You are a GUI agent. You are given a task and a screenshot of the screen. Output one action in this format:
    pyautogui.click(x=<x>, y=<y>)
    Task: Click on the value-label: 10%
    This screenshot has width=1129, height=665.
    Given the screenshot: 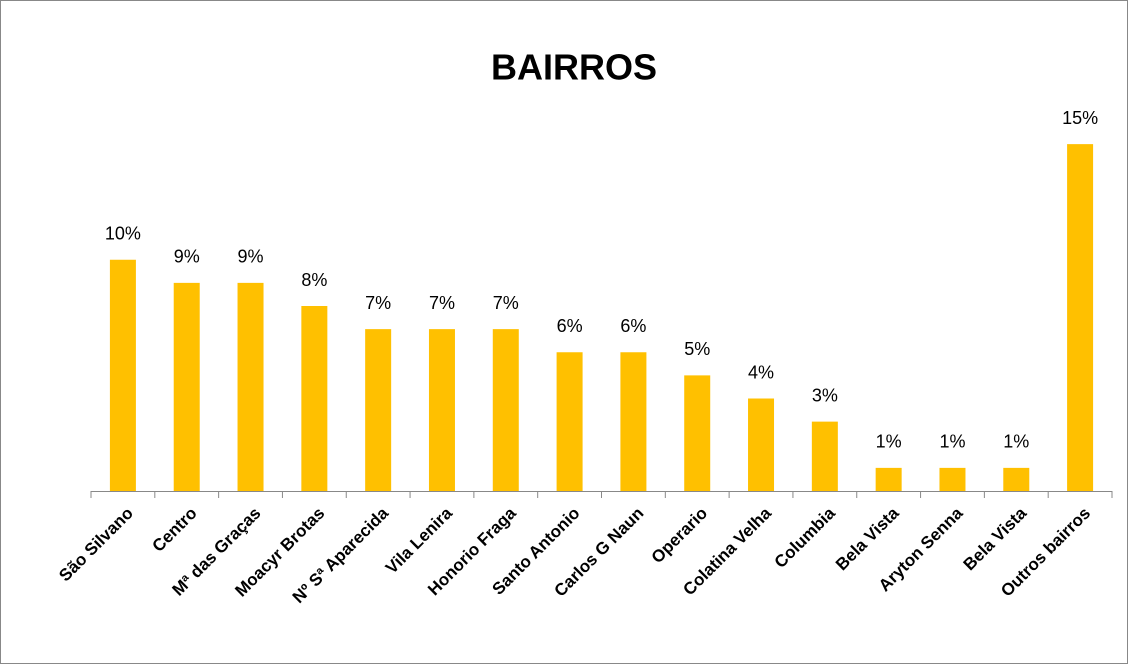 What is the action you would take?
    pyautogui.click(x=123, y=234)
    